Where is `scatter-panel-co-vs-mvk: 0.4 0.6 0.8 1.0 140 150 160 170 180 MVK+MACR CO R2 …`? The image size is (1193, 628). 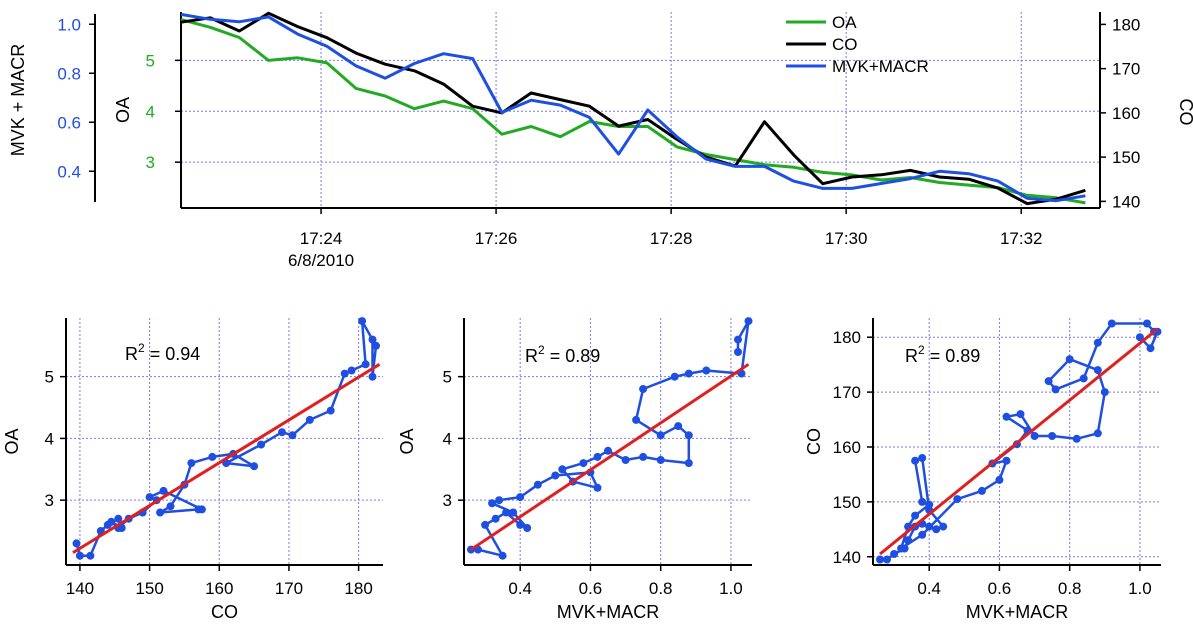 scatter-panel-co-vs-mvk: 0.4 0.6 0.8 1.0 140 150 160 170 180 MVK+MACR CO R2 … is located at coordinates (983, 470).